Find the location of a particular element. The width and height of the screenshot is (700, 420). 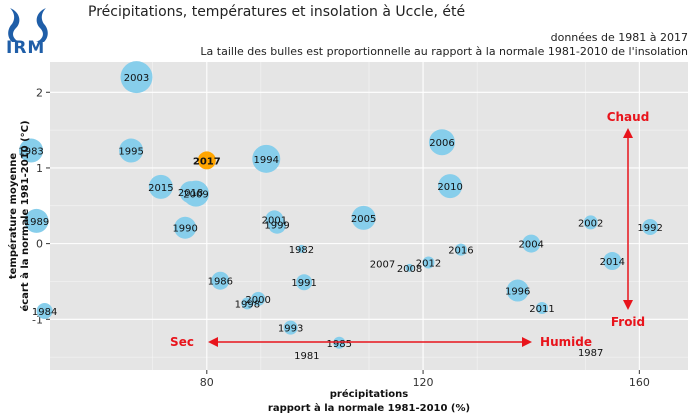

y-tick-label: 1 is located at coordinates (39, 168).